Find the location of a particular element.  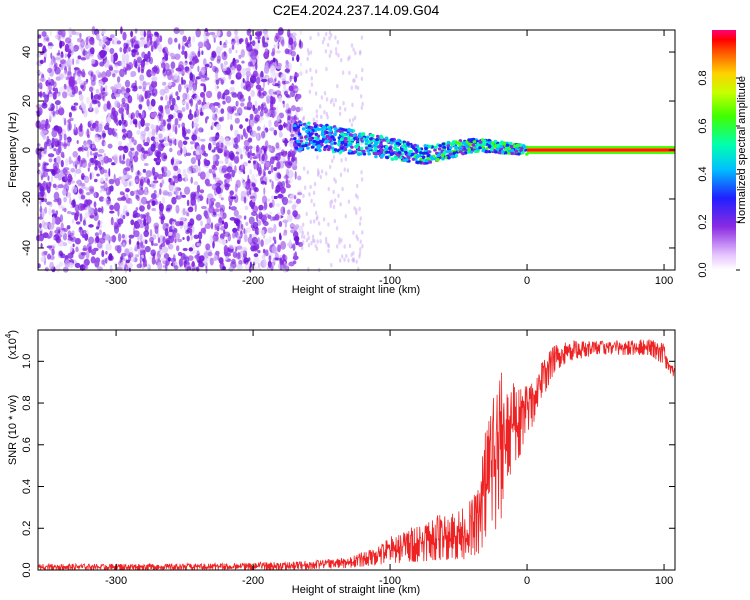

x-tick-label: -200 is located at coordinates (253, 281).